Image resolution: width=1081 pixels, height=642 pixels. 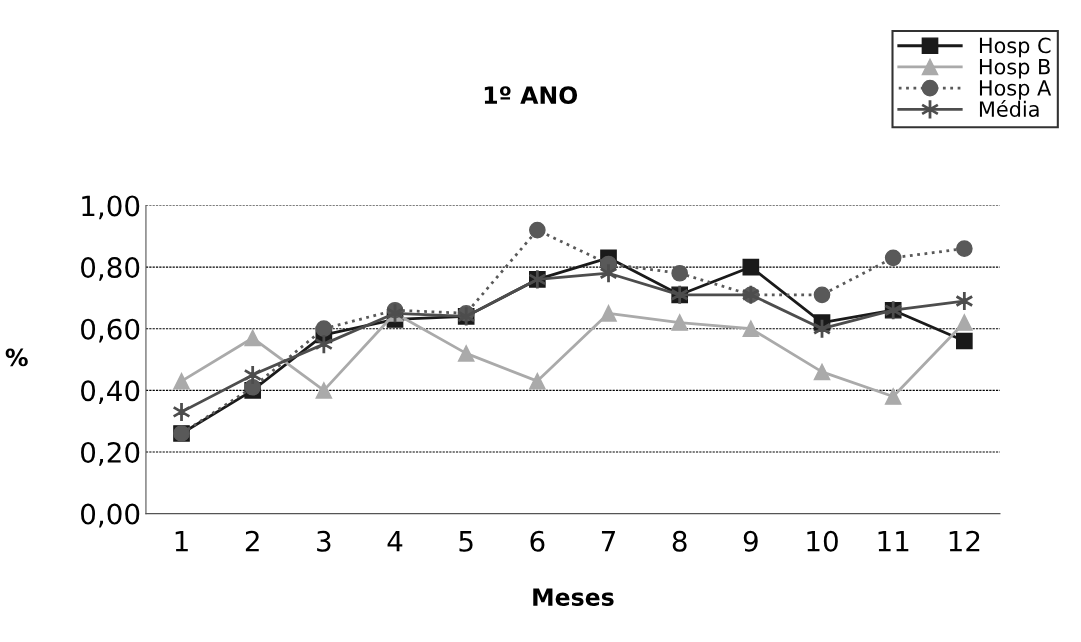 What do you see at coordinates (16, 357) in the screenshot?
I see `y-axis-title: %` at bounding box center [16, 357].